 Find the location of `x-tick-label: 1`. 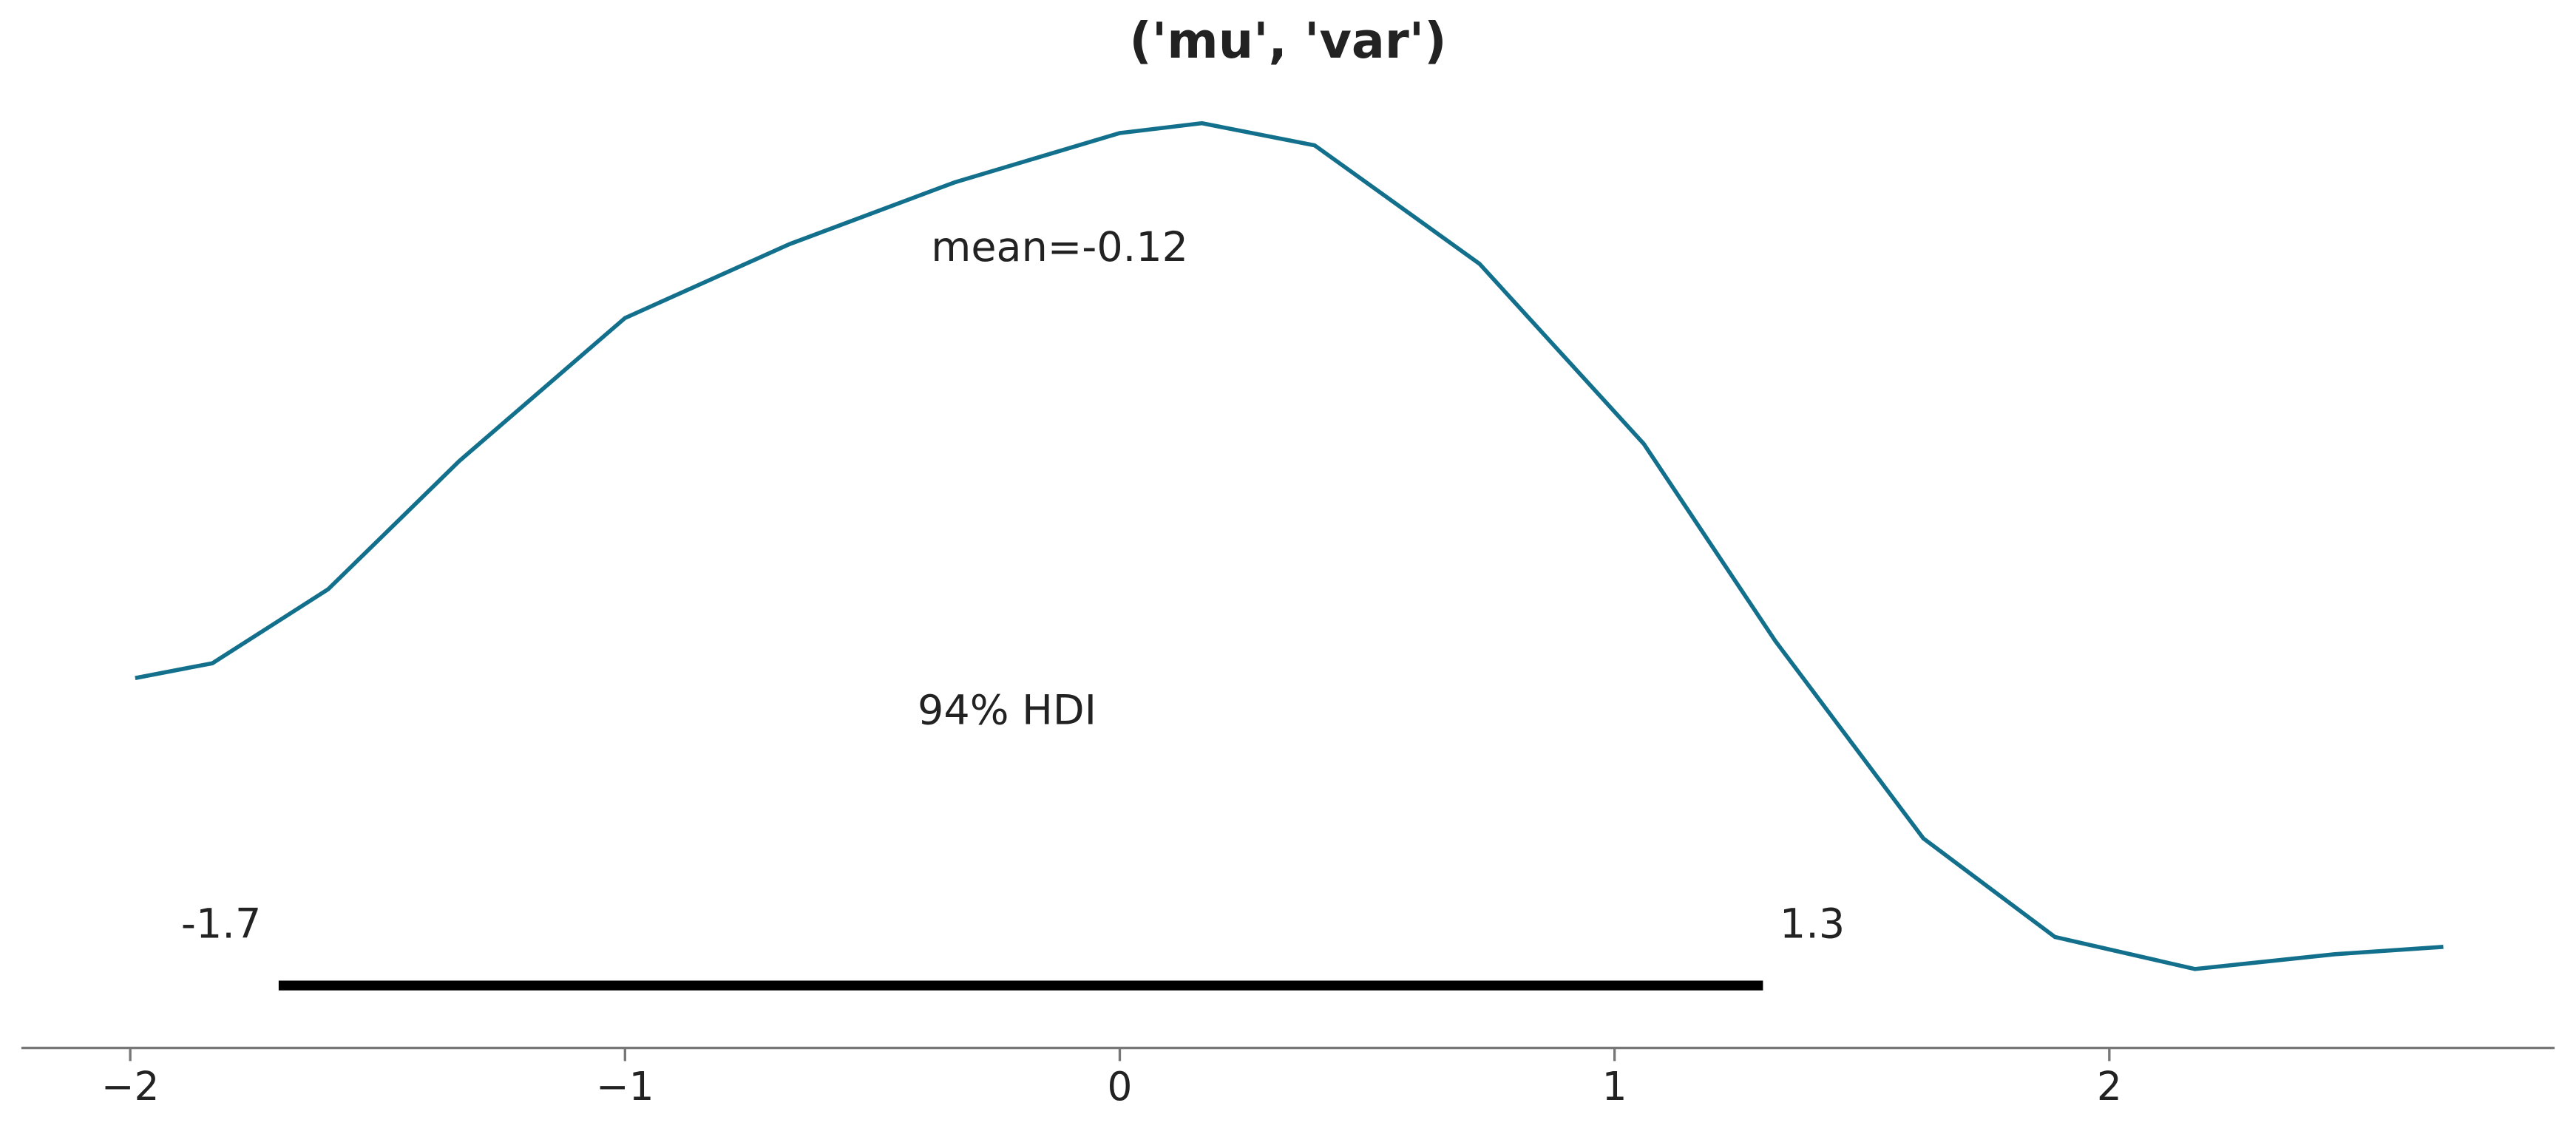

x-tick-label: 1 is located at coordinates (1614, 1087).